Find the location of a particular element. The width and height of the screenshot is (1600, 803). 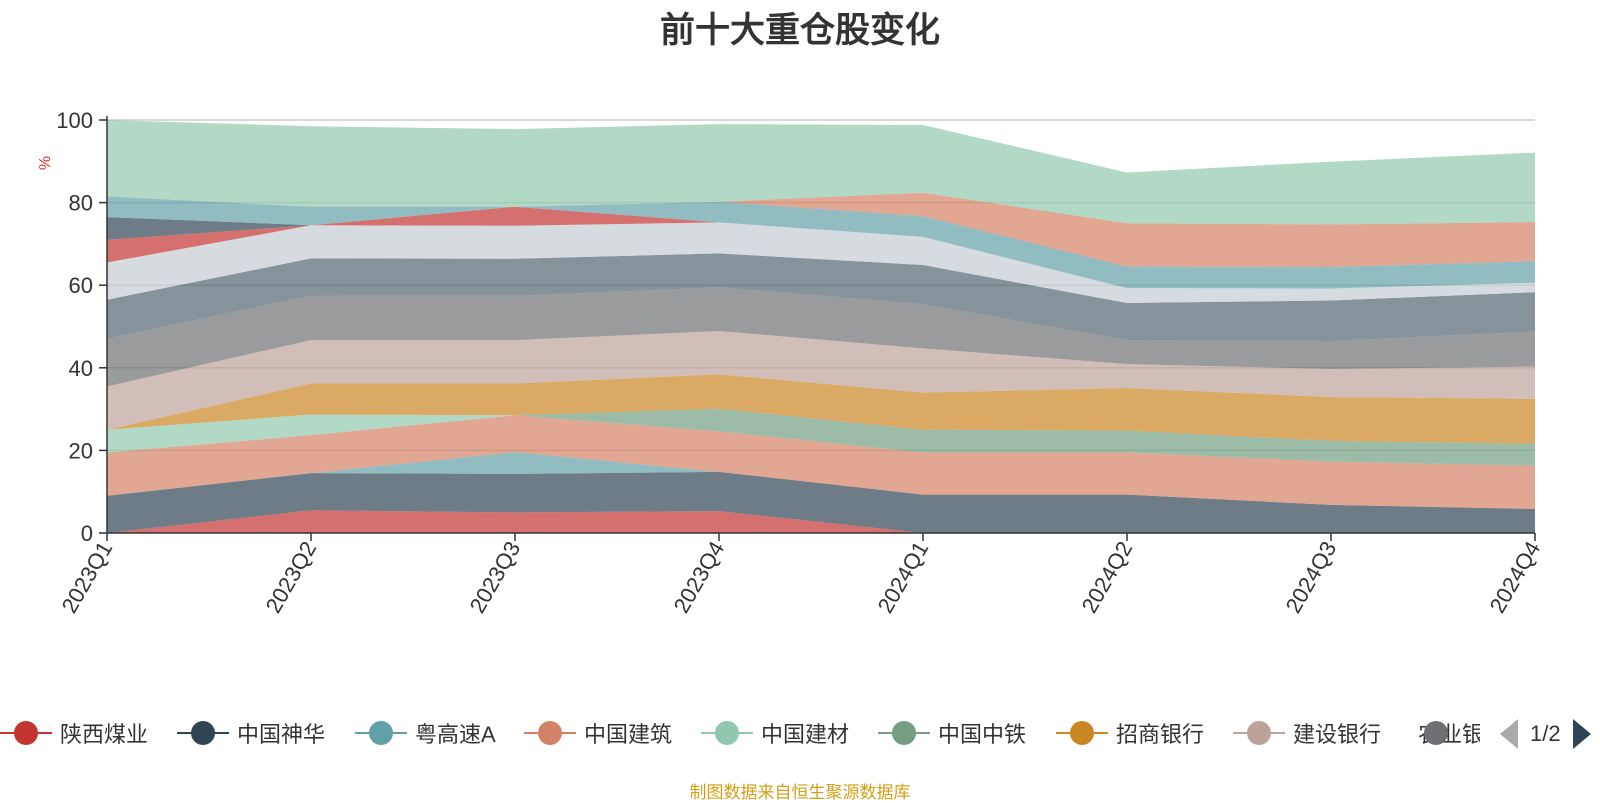

legend-item: 陕西煤业 is located at coordinates (74, 733).